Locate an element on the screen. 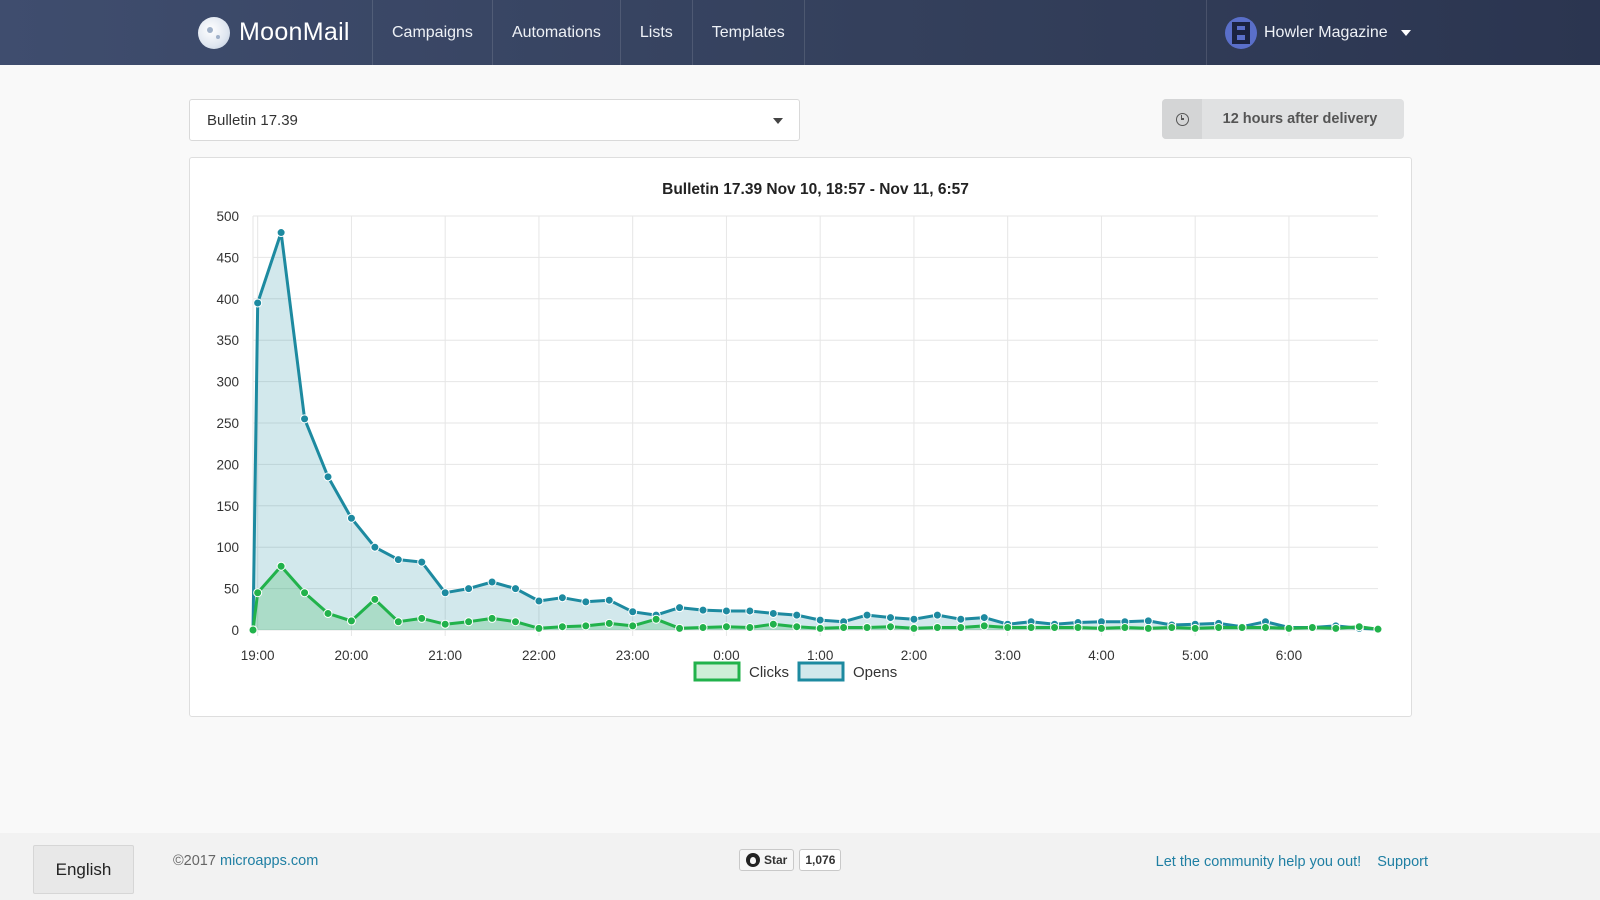 The image size is (1600, 900). clicks-legend-label: Clicks is located at coordinates (769, 672).